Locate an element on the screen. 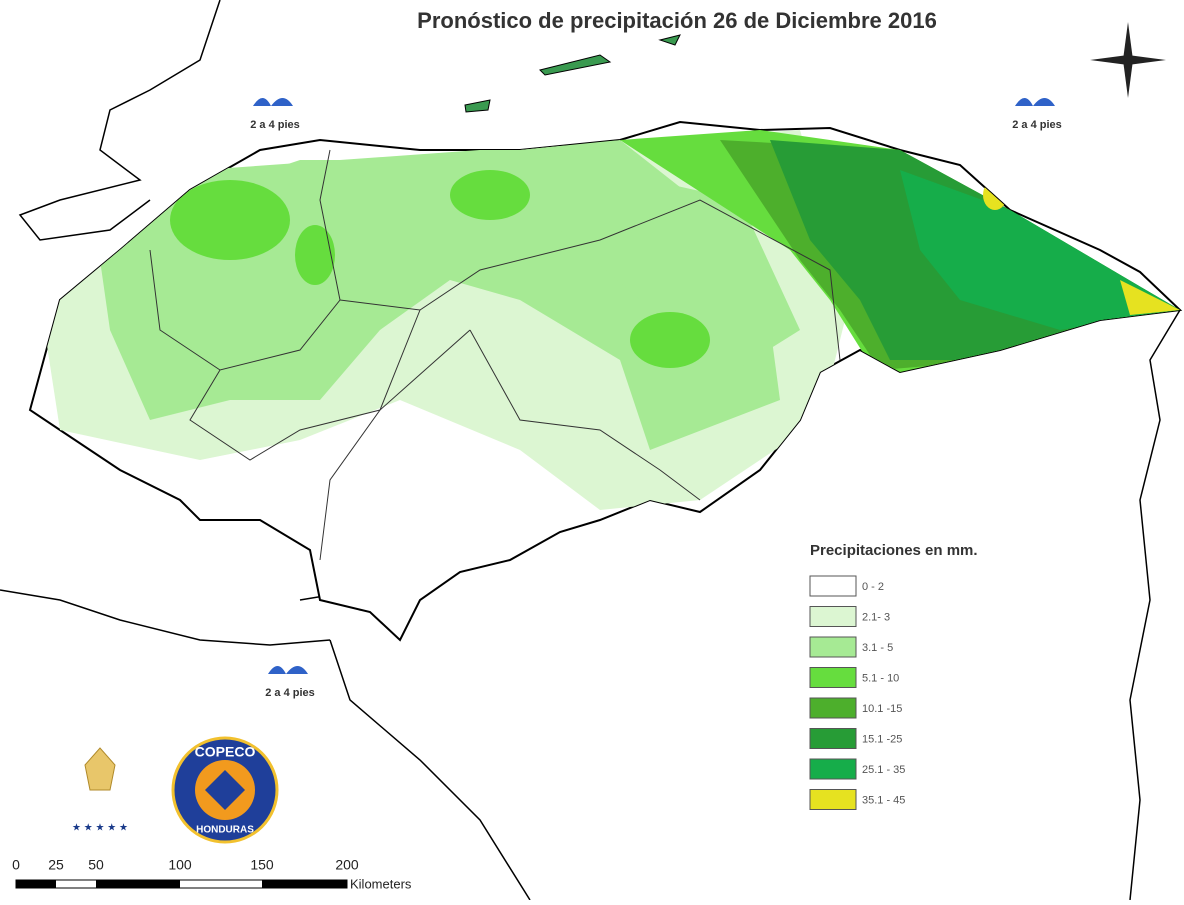 Image resolution: width=1184 pixels, height=905 pixels. legend-label: 25.1 - 35 is located at coordinates (883, 770).